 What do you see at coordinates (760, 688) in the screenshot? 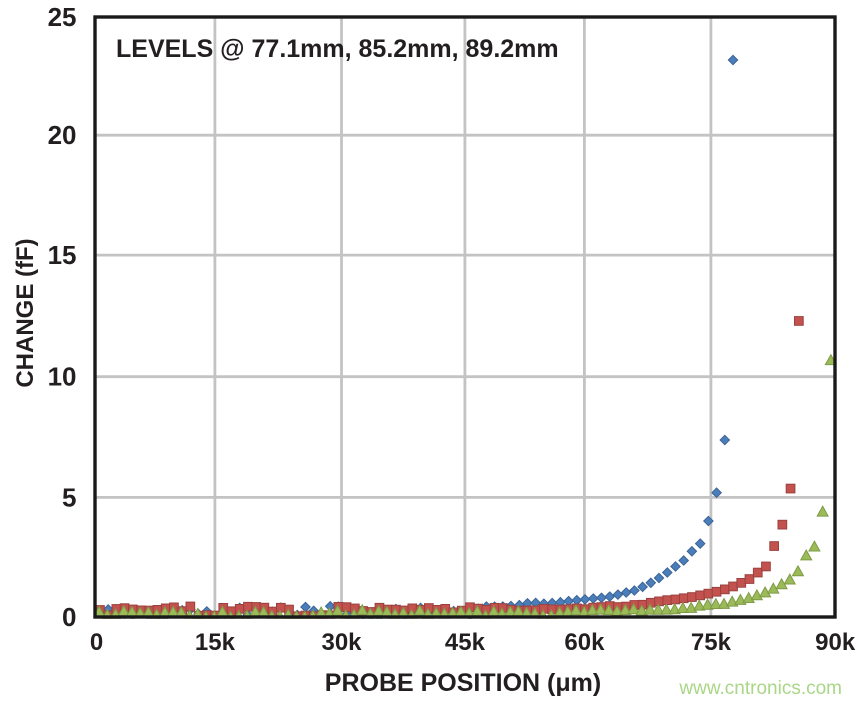
I see `svg-text: www.cntronics.com` at bounding box center [760, 688].